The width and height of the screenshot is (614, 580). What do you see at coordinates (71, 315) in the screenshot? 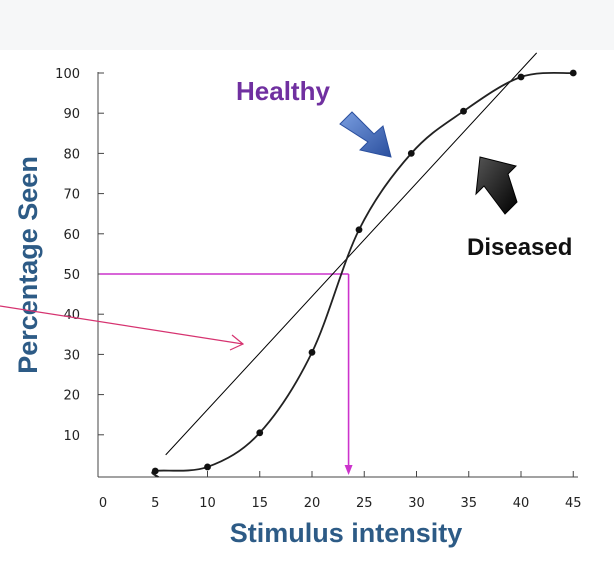
I see `y-tick-label: 40` at bounding box center [71, 315].